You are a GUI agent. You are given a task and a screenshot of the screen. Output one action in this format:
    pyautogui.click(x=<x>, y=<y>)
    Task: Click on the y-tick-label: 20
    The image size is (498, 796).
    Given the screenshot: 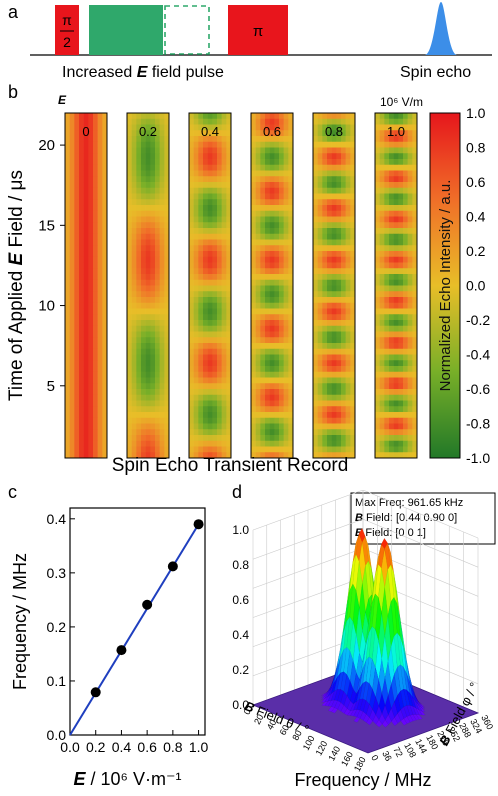 What is the action you would take?
    pyautogui.click(x=46, y=145)
    